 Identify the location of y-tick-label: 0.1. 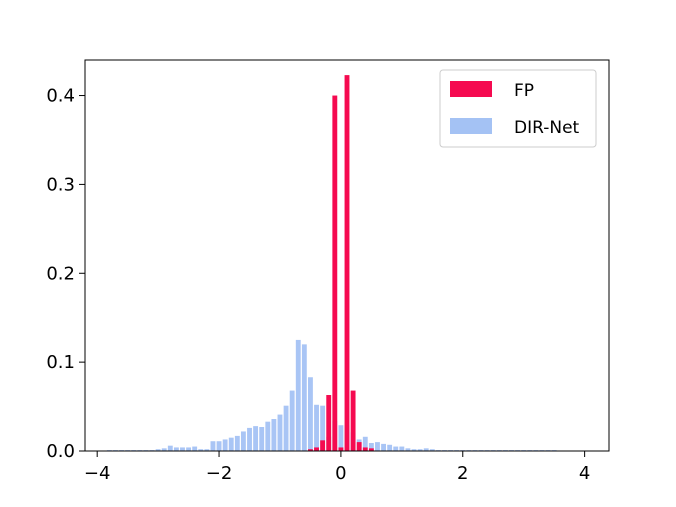
(60, 362).